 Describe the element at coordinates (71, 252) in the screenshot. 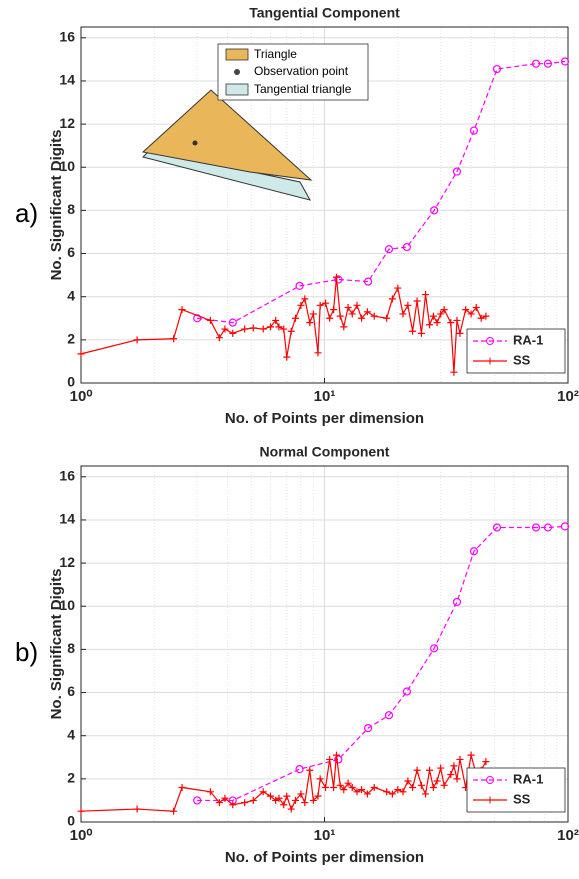

I see `y-tick-label: 6` at that location.